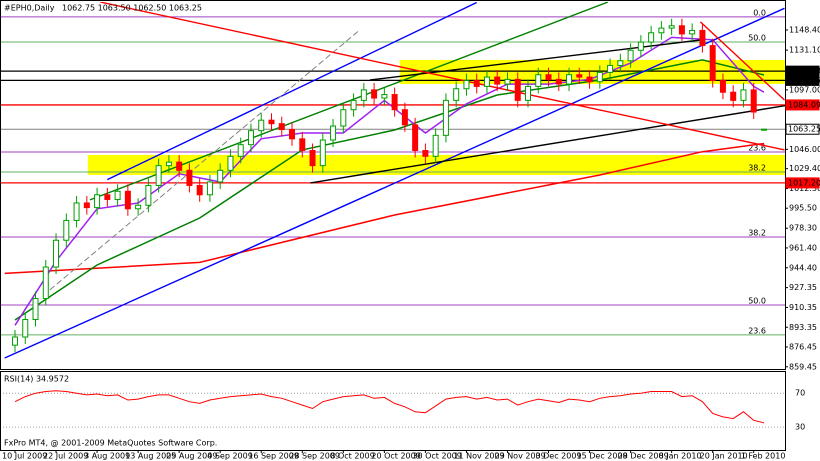 The width and height of the screenshot is (820, 461). What do you see at coordinates (392, 409) in the screenshot?
I see `rsi-panel` at bounding box center [392, 409].